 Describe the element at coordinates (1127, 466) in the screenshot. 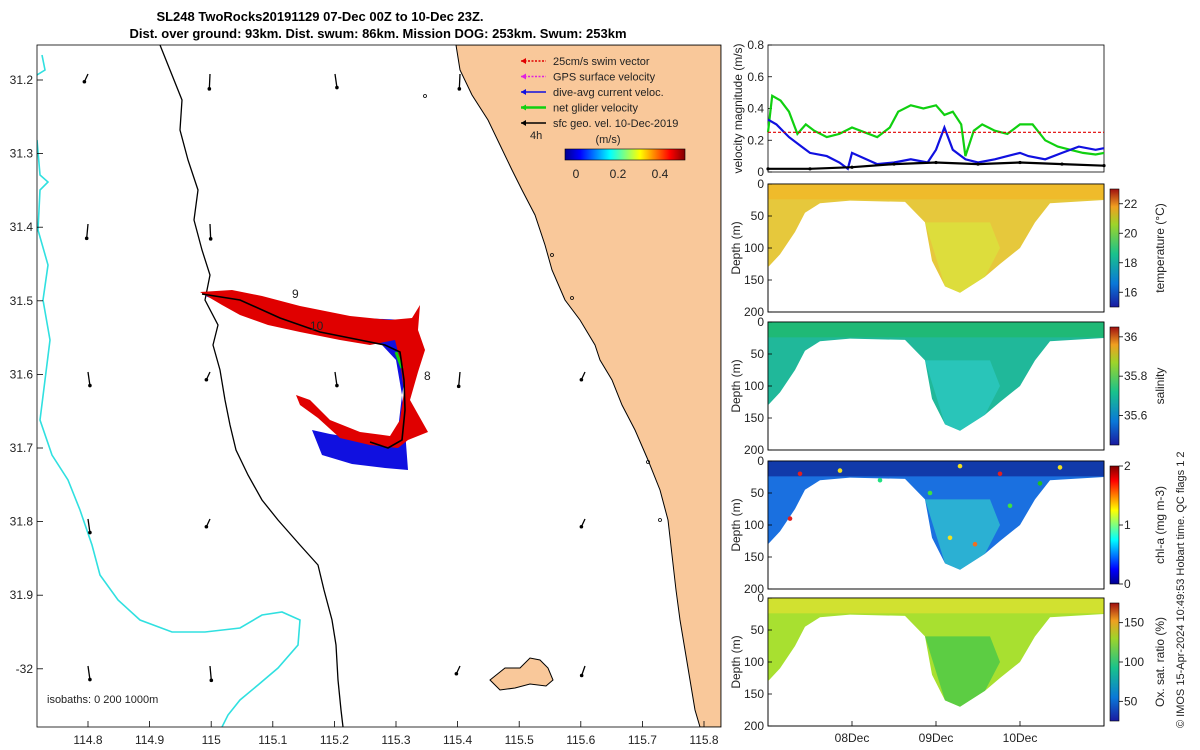

I see `section-colorbar-label: 2` at that location.